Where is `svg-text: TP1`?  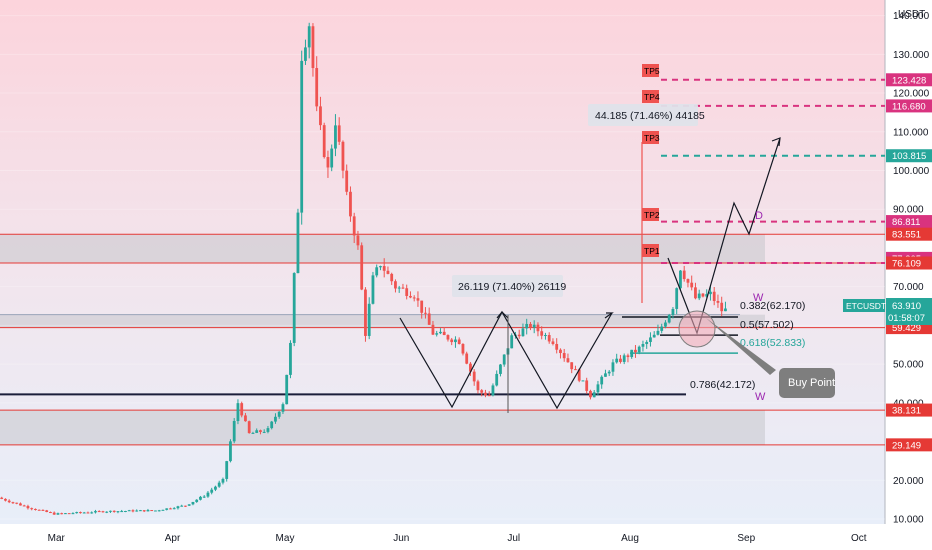 svg-text: TP1 is located at coordinates (652, 251).